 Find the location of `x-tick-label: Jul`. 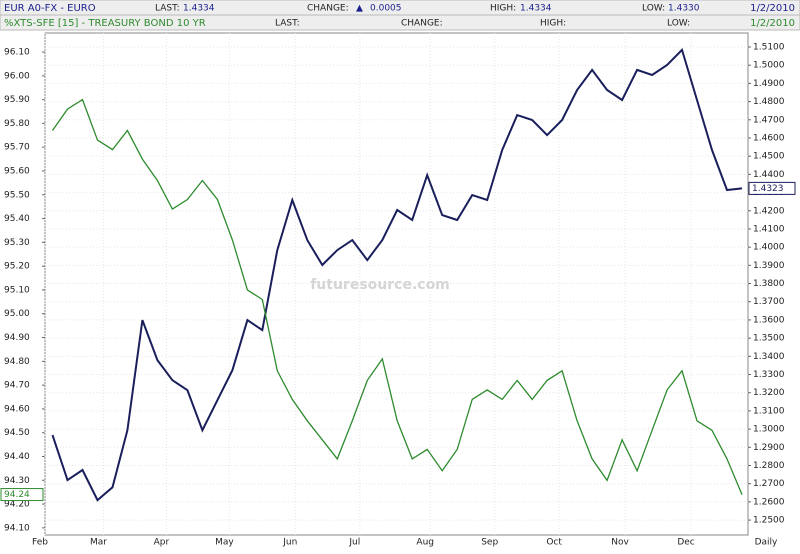

x-tick-label: Jul is located at coordinates (354, 543).